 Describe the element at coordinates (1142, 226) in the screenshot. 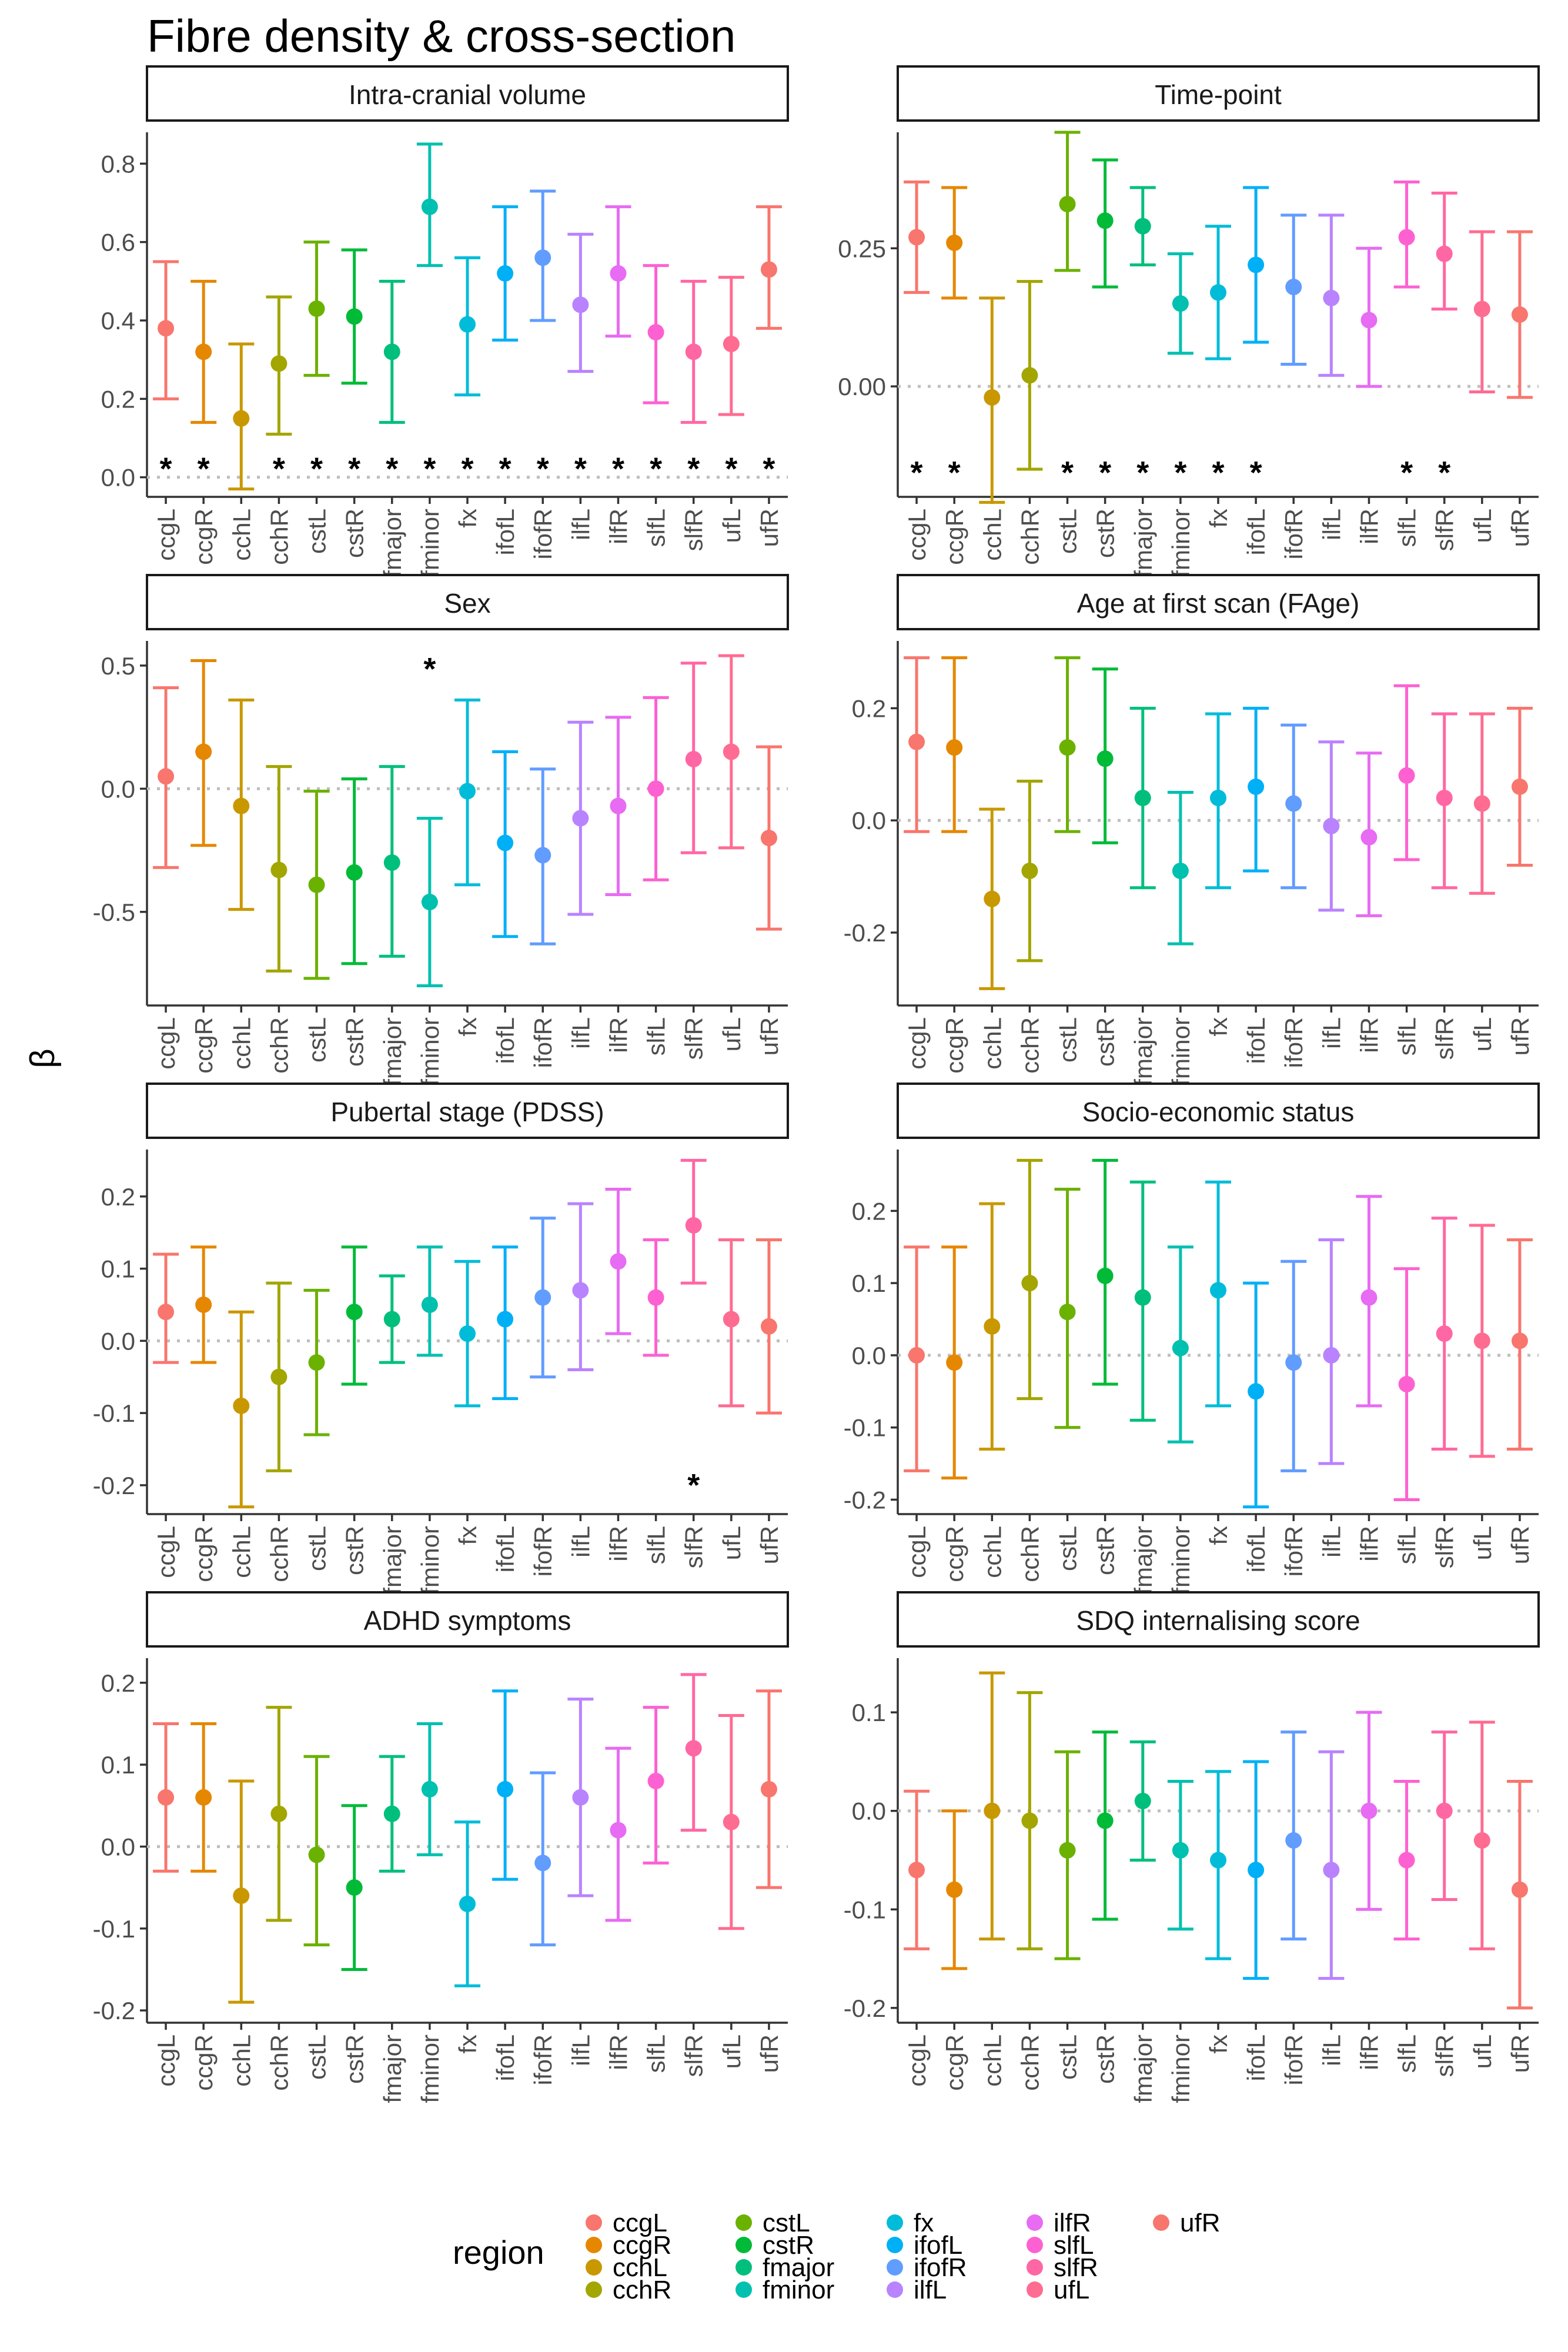

I see `point-fmajor` at that location.